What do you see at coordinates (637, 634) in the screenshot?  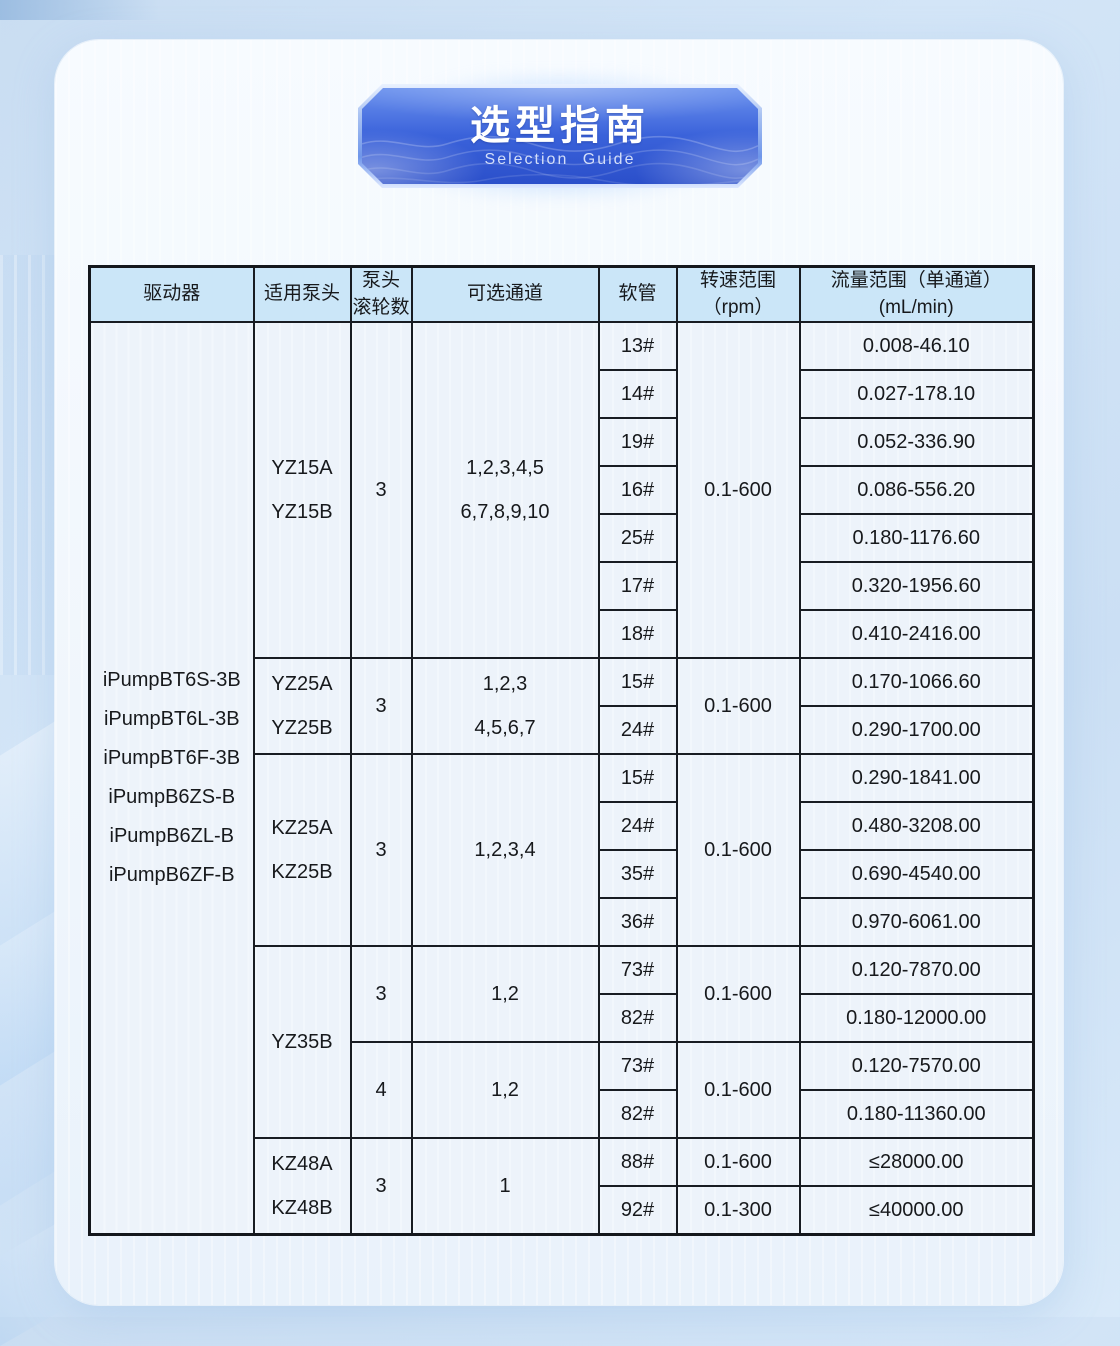 I see `tubing-cell: 18#` at bounding box center [637, 634].